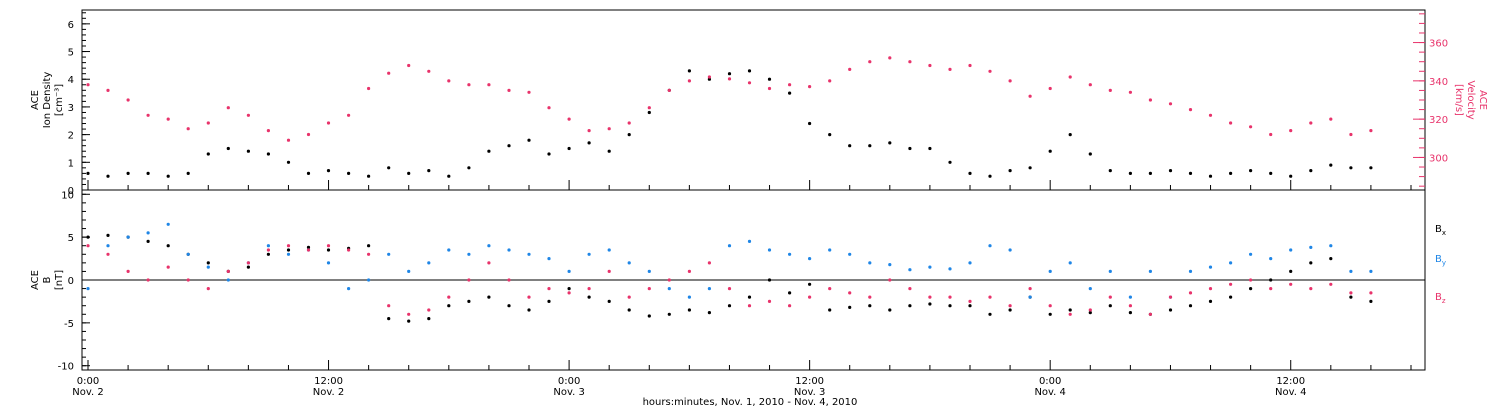 The height and width of the screenshot is (414, 1500). Describe the element at coordinates (59, 280) in the screenshot. I see `field-axis-label-3: [nT]` at that location.